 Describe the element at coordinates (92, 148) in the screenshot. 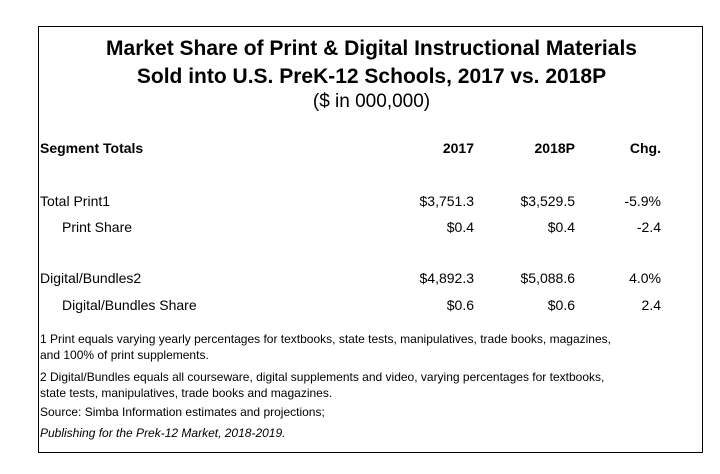

I see `header-segment-totals: Segment Totals` at that location.